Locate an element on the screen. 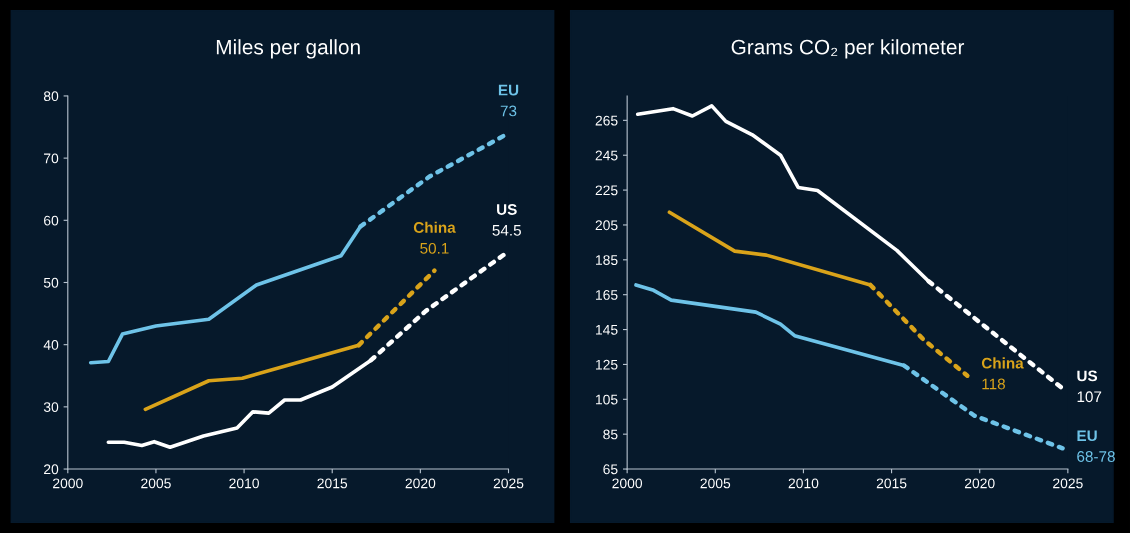 The height and width of the screenshot is (533, 1130). y-tick-label: 70 is located at coordinates (51, 158).